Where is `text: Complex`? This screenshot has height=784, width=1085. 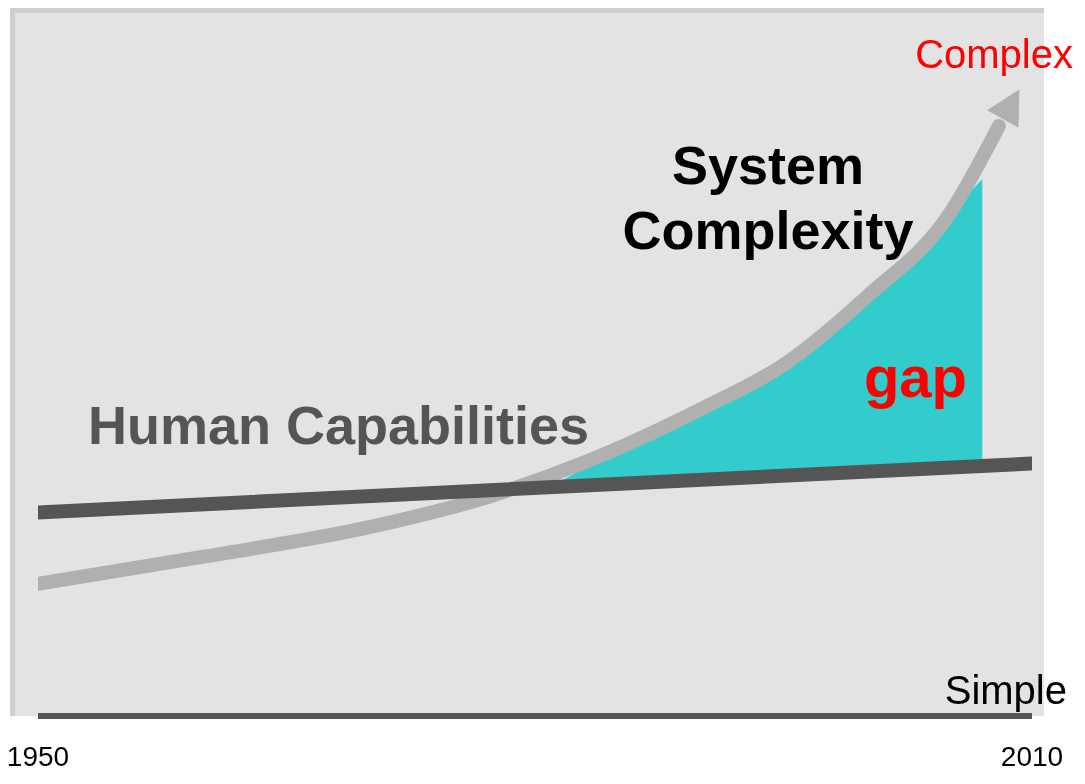
text: Complex is located at coordinates (994, 54).